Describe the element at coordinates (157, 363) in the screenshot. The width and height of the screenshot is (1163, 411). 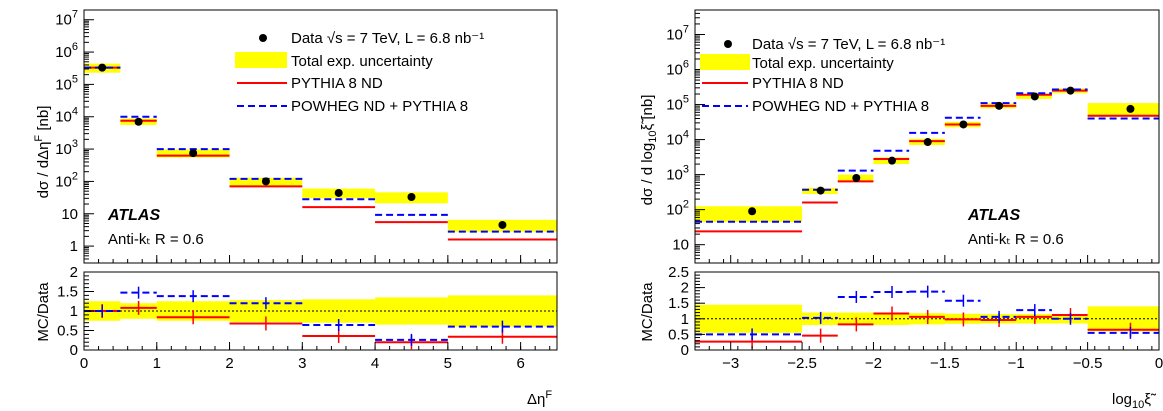
I see `x-tick-label: 1` at that location.